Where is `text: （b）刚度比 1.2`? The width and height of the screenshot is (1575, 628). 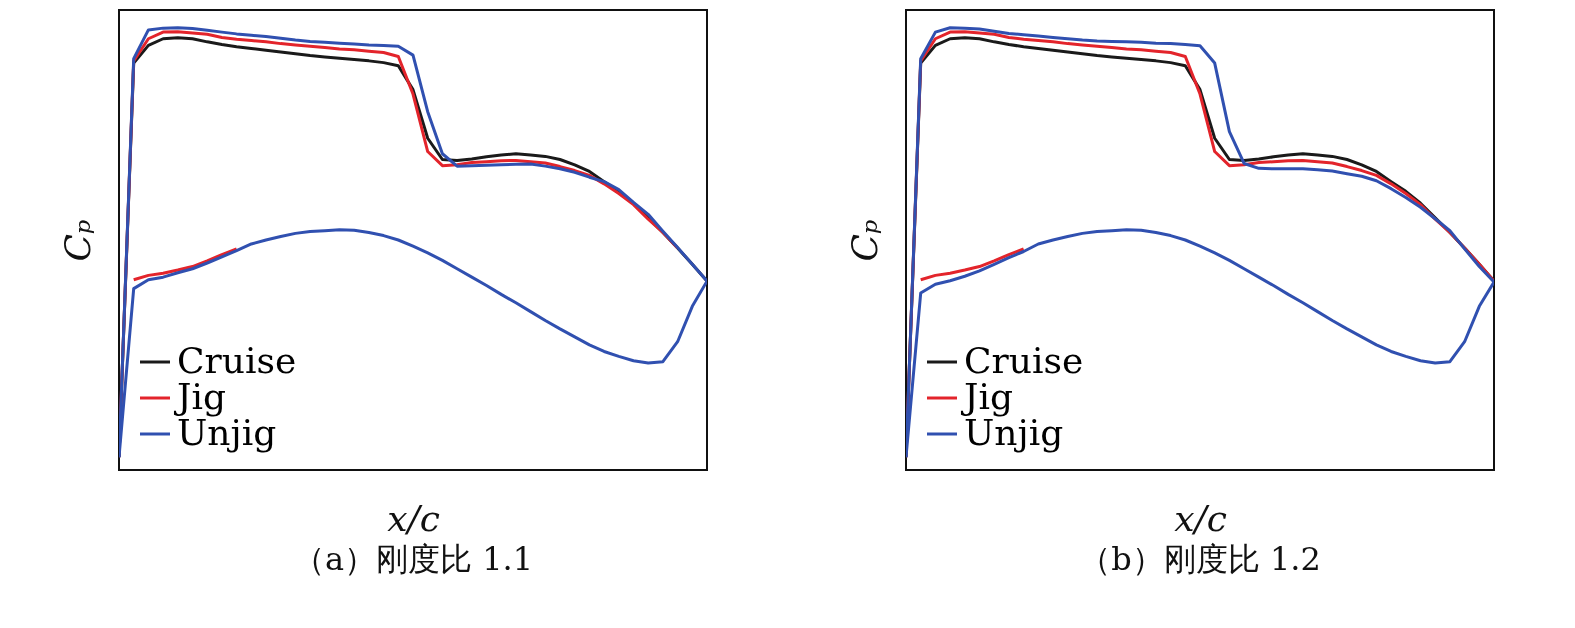
text: （b）刚度比 1.2 is located at coordinates (1200, 559).